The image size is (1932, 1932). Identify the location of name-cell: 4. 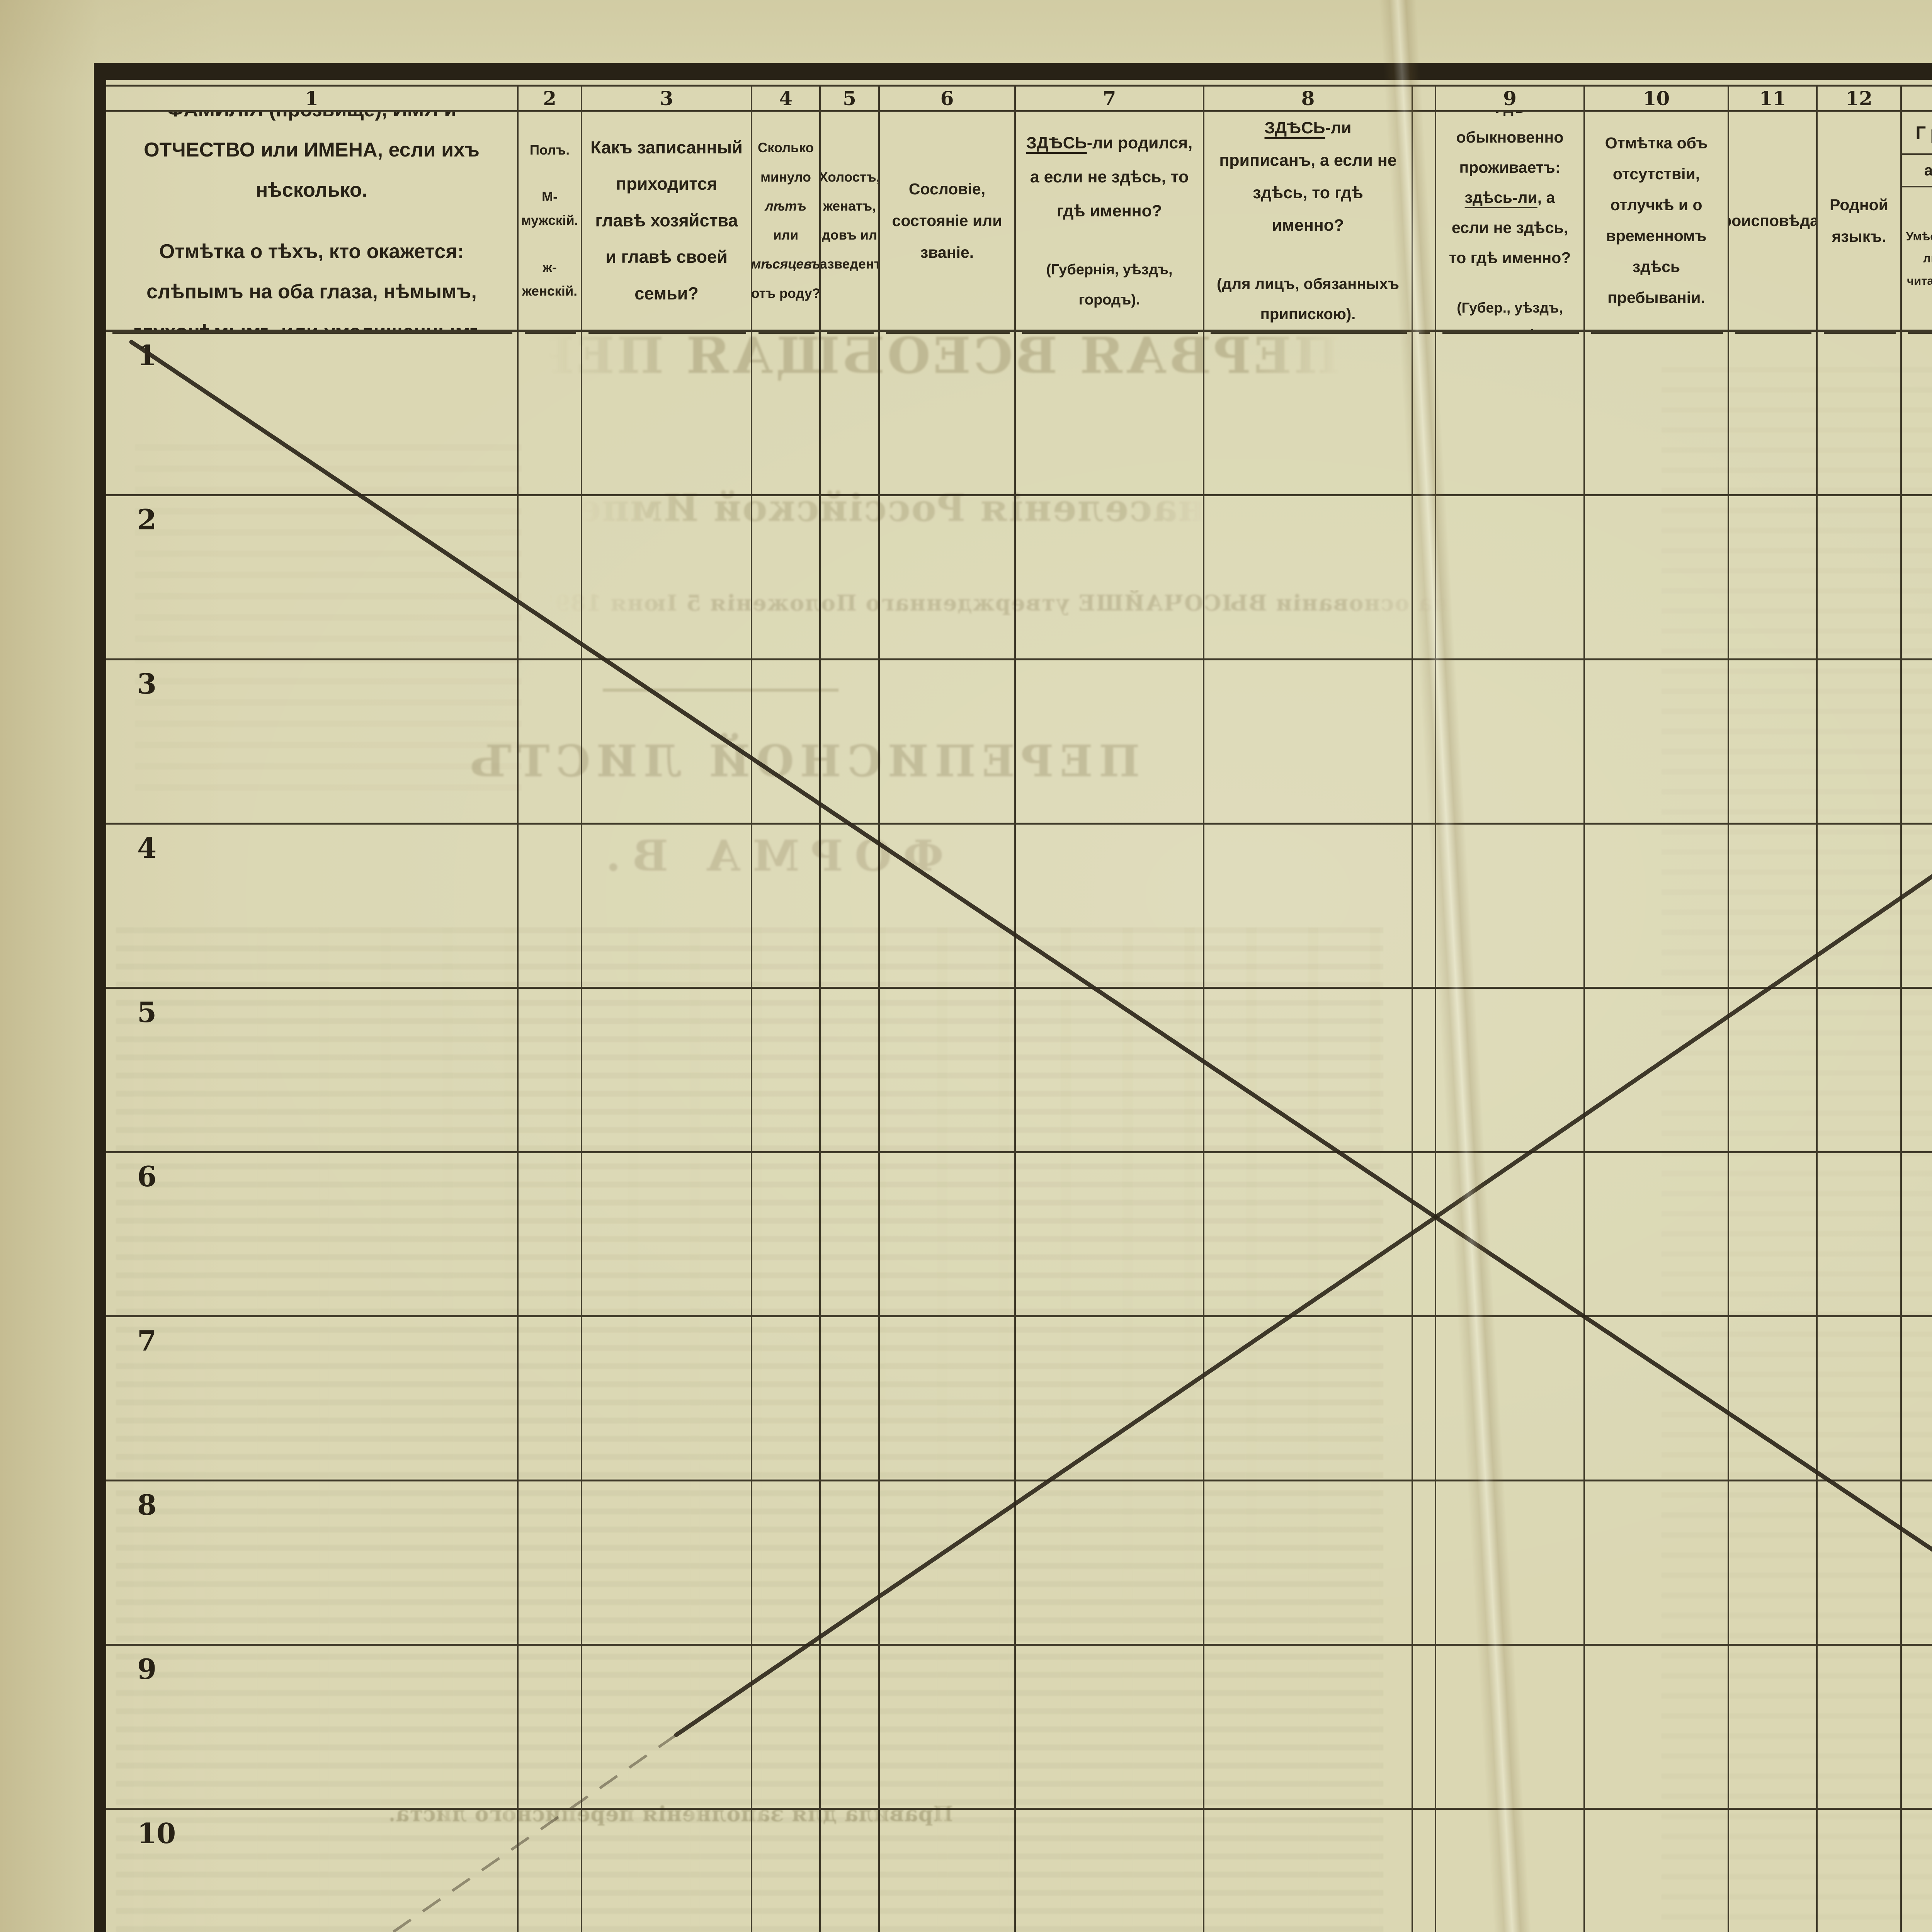
(312, 907).